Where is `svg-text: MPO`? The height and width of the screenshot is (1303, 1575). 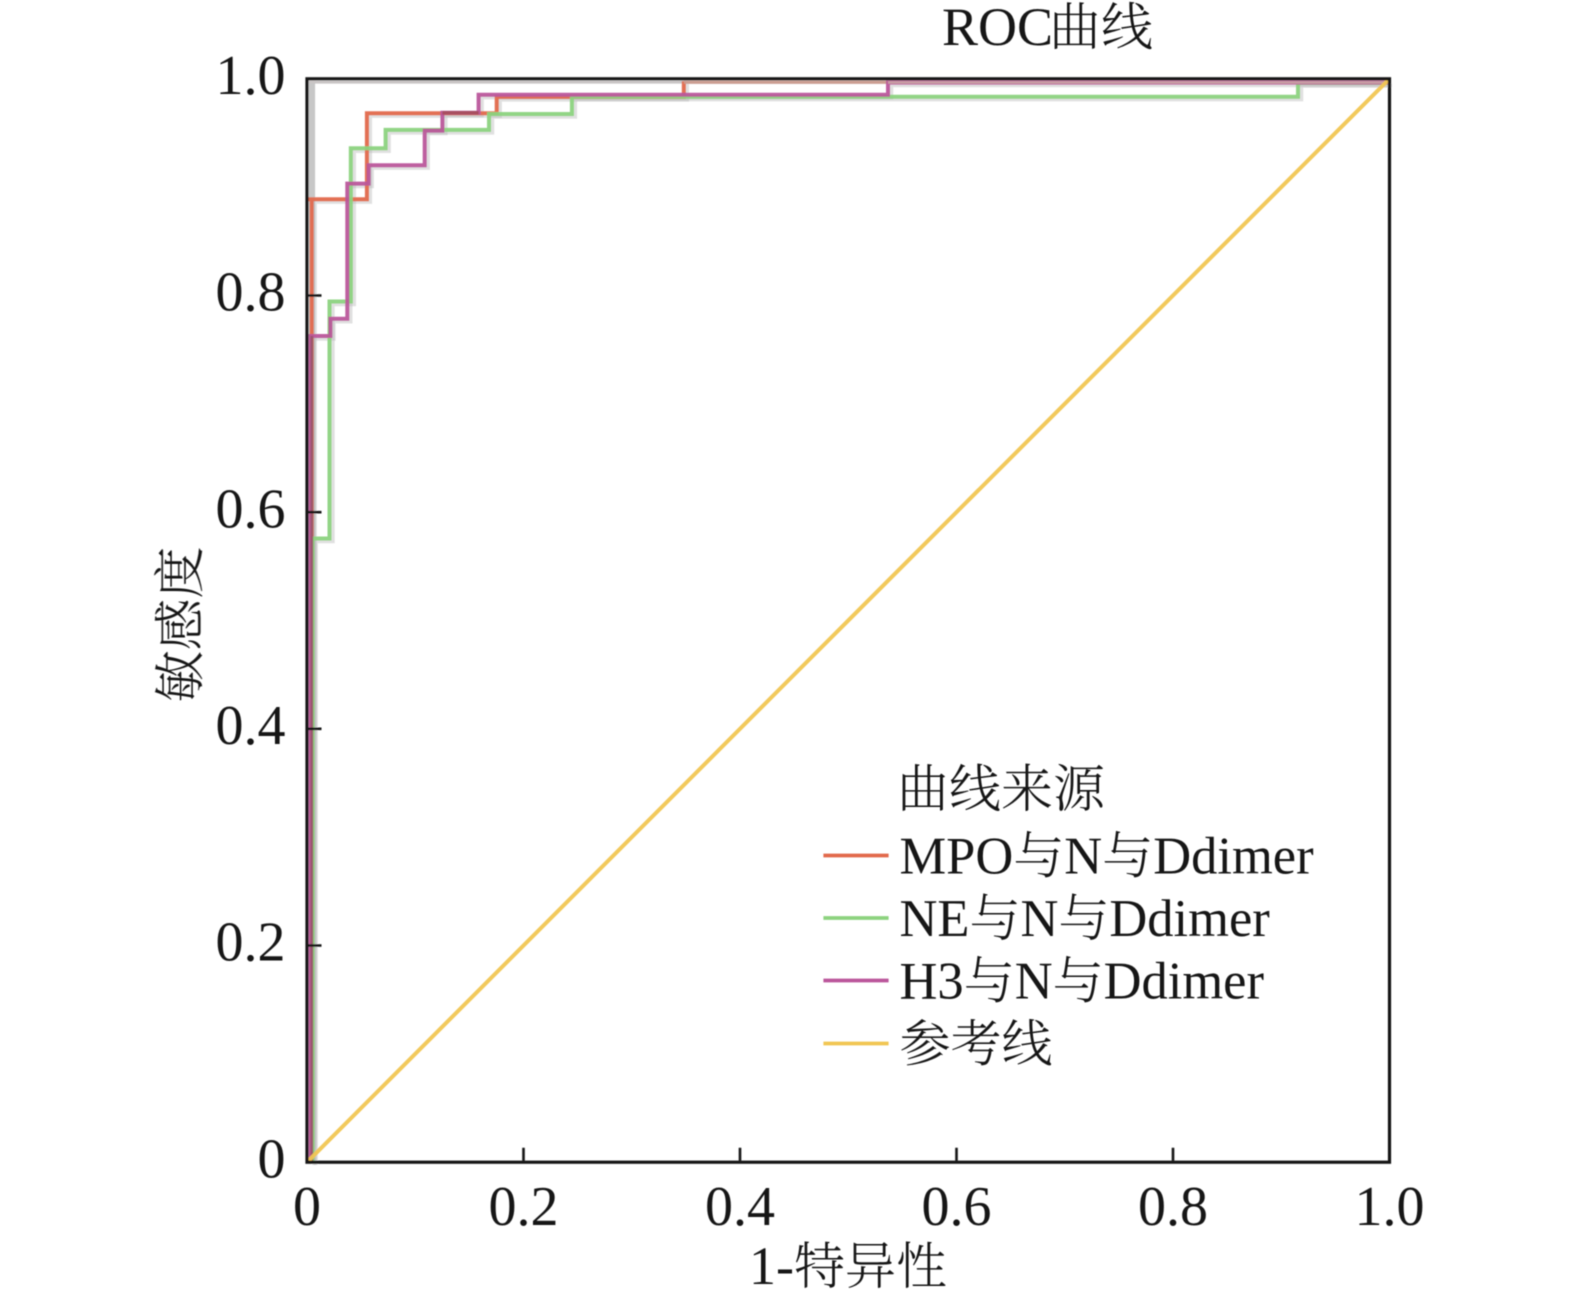
svg-text: MPO is located at coordinates (957, 857).